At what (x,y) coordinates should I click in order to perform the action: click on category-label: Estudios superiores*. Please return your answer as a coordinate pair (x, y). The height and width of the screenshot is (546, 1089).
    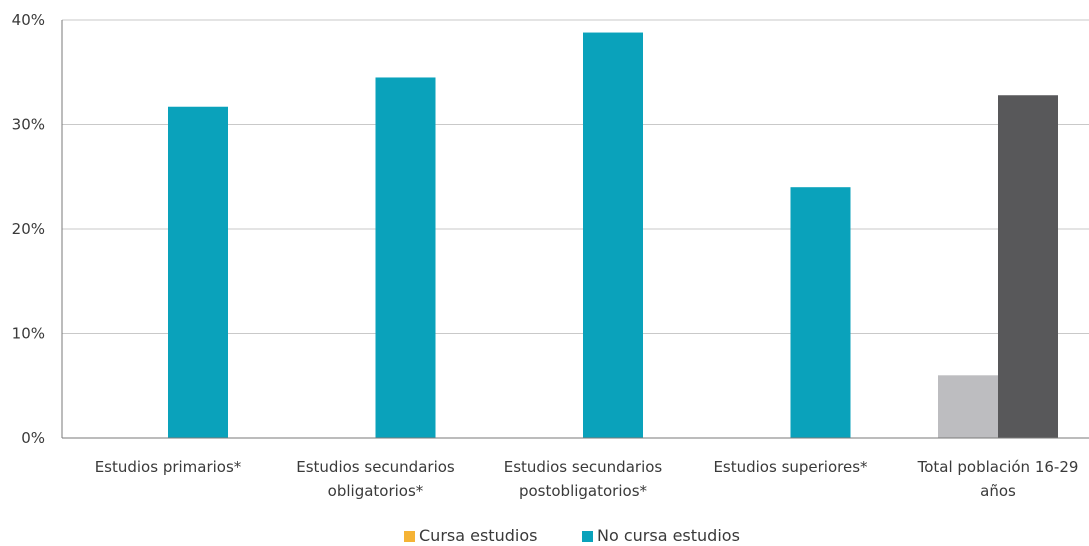
    Looking at the image, I should click on (790, 467).